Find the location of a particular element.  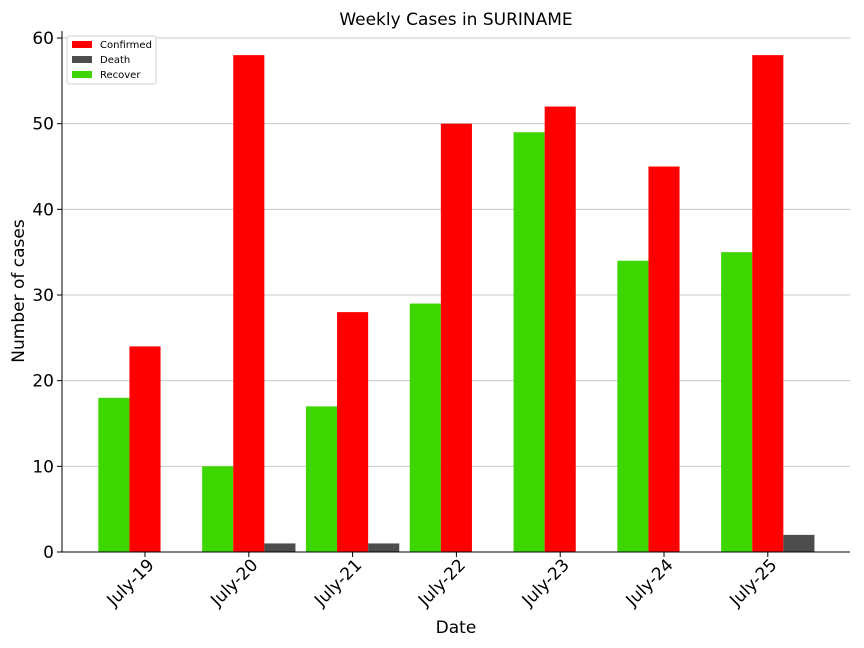

y-tick-label: 60 is located at coordinates (43, 39).